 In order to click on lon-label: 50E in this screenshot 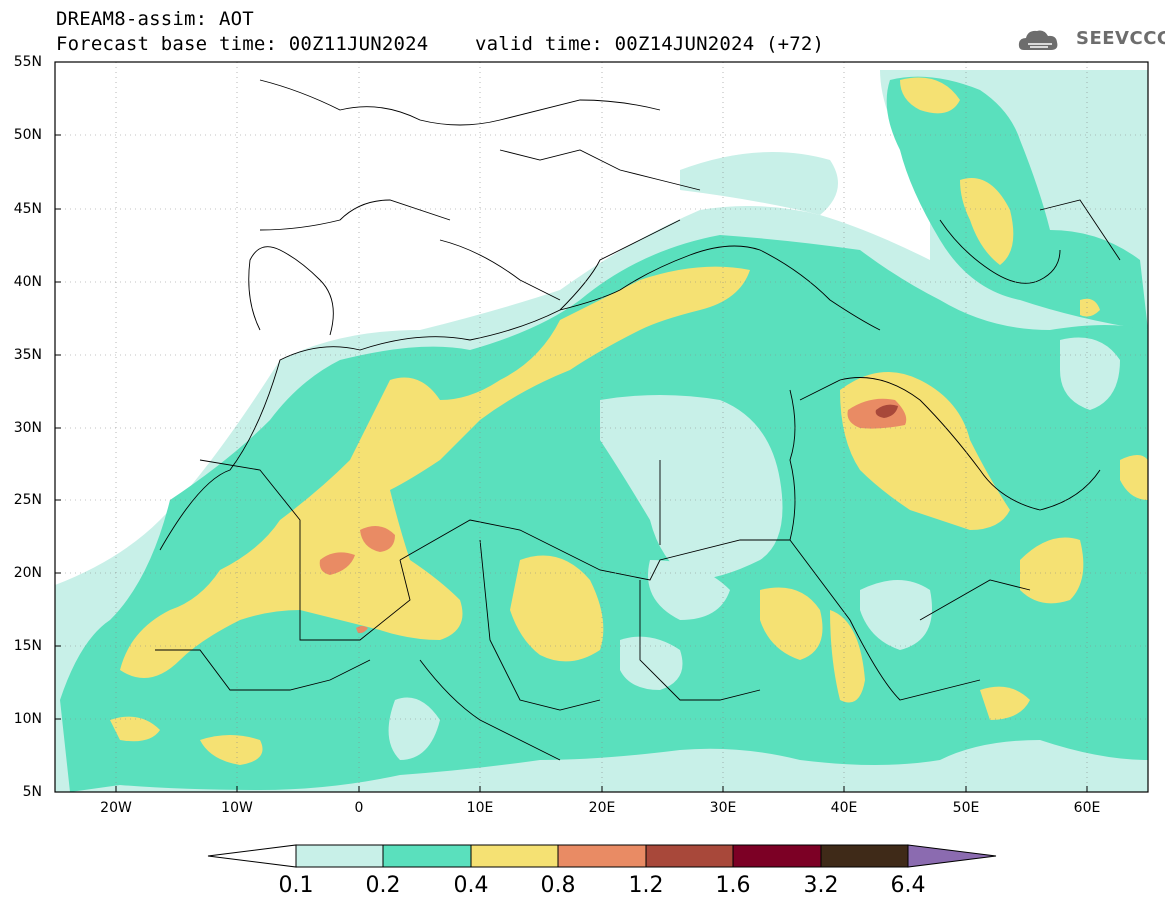, I will do `click(966, 808)`.